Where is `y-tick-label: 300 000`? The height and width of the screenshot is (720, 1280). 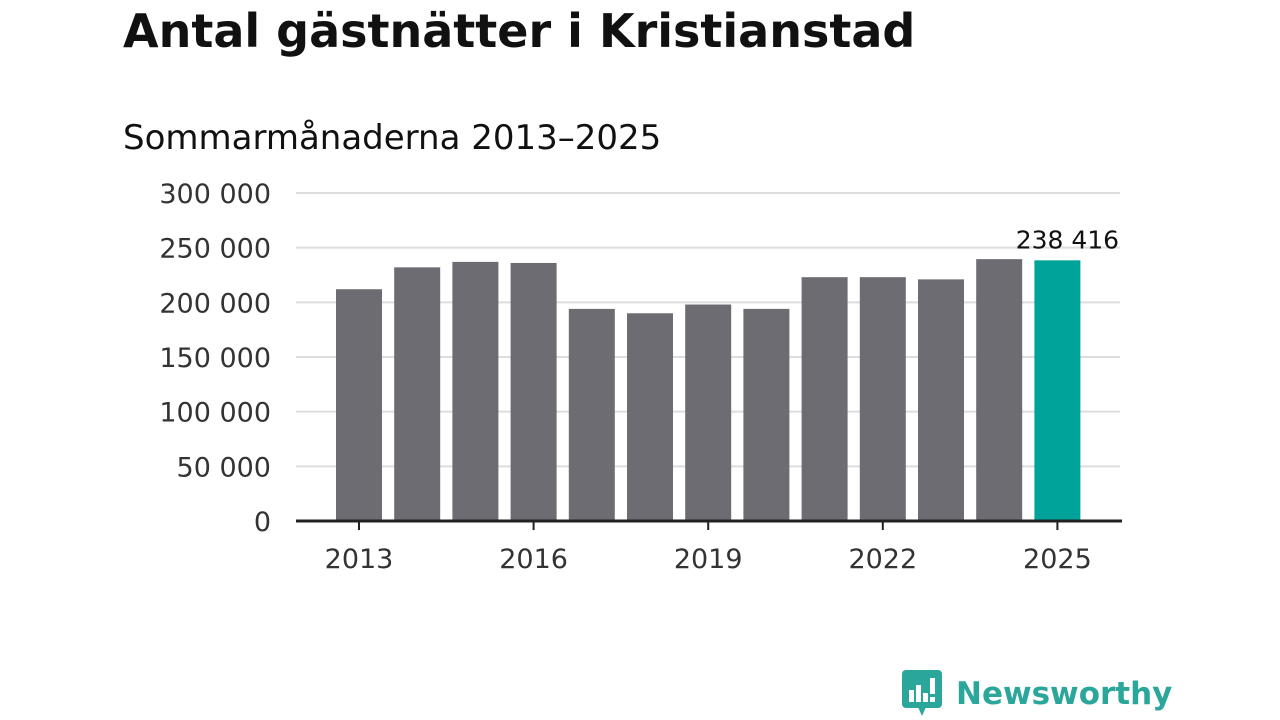 y-tick-label: 300 000 is located at coordinates (215, 194).